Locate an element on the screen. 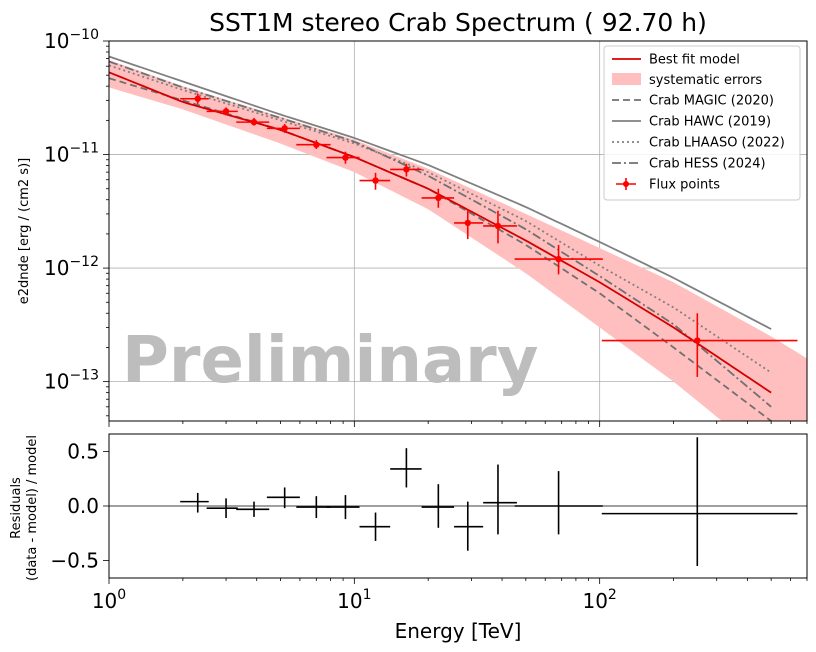 The width and height of the screenshot is (816, 652). main-y-tick-label: 10−13 is located at coordinates (71, 381).